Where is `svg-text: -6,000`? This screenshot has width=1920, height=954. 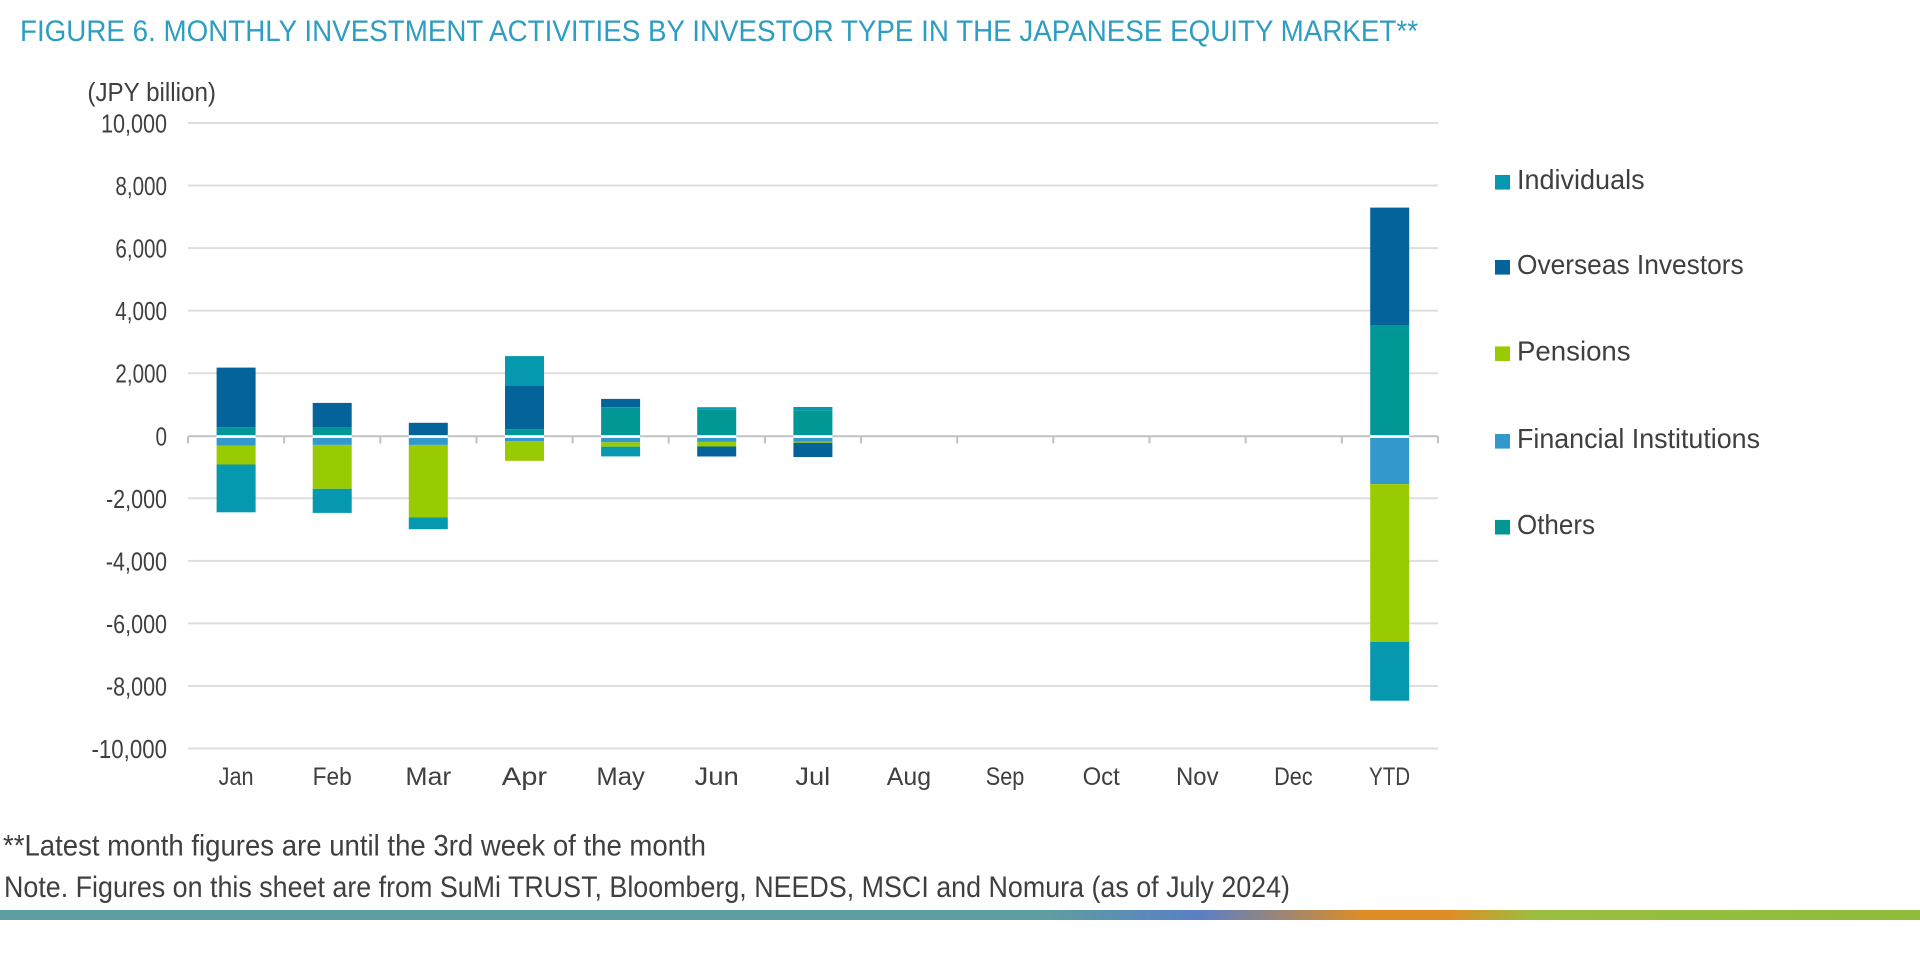
svg-text: -6,000 is located at coordinates (136, 624).